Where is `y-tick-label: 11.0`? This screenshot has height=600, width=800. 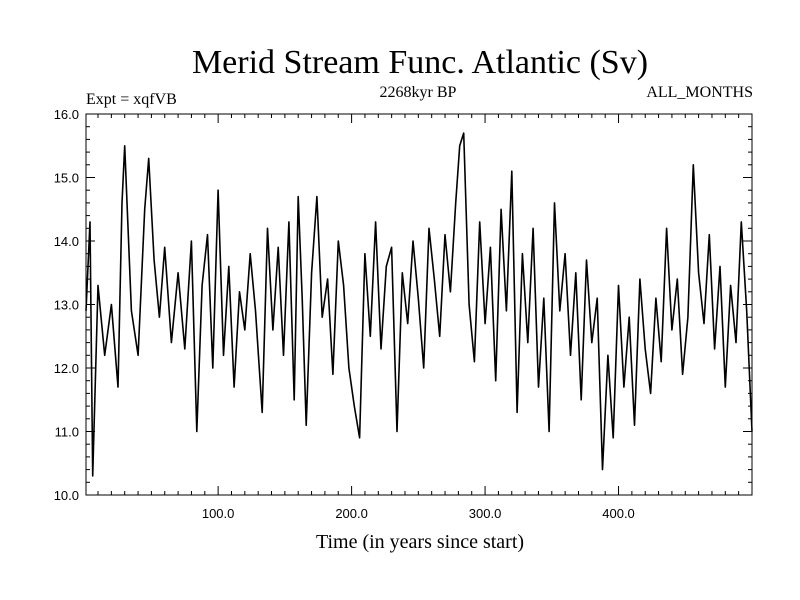
y-tick-label: 11.0 is located at coordinates (67, 432).